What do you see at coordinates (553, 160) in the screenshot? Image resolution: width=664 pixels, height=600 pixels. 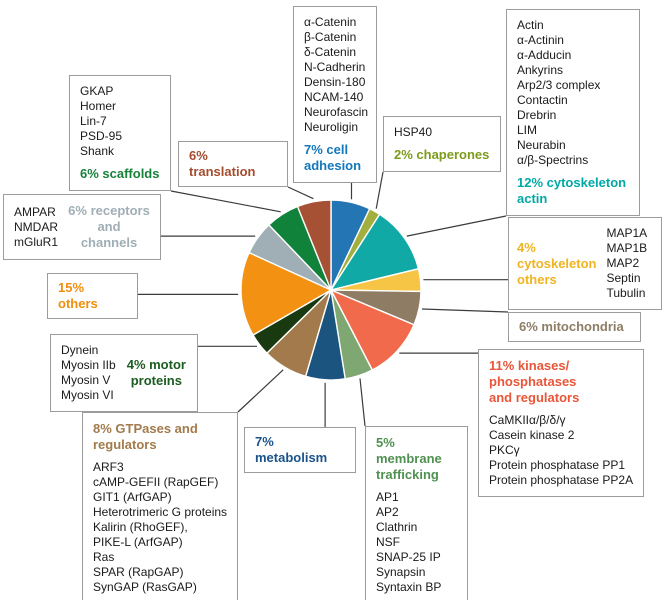 I see `protein-item: α/β-Spectrins` at bounding box center [553, 160].